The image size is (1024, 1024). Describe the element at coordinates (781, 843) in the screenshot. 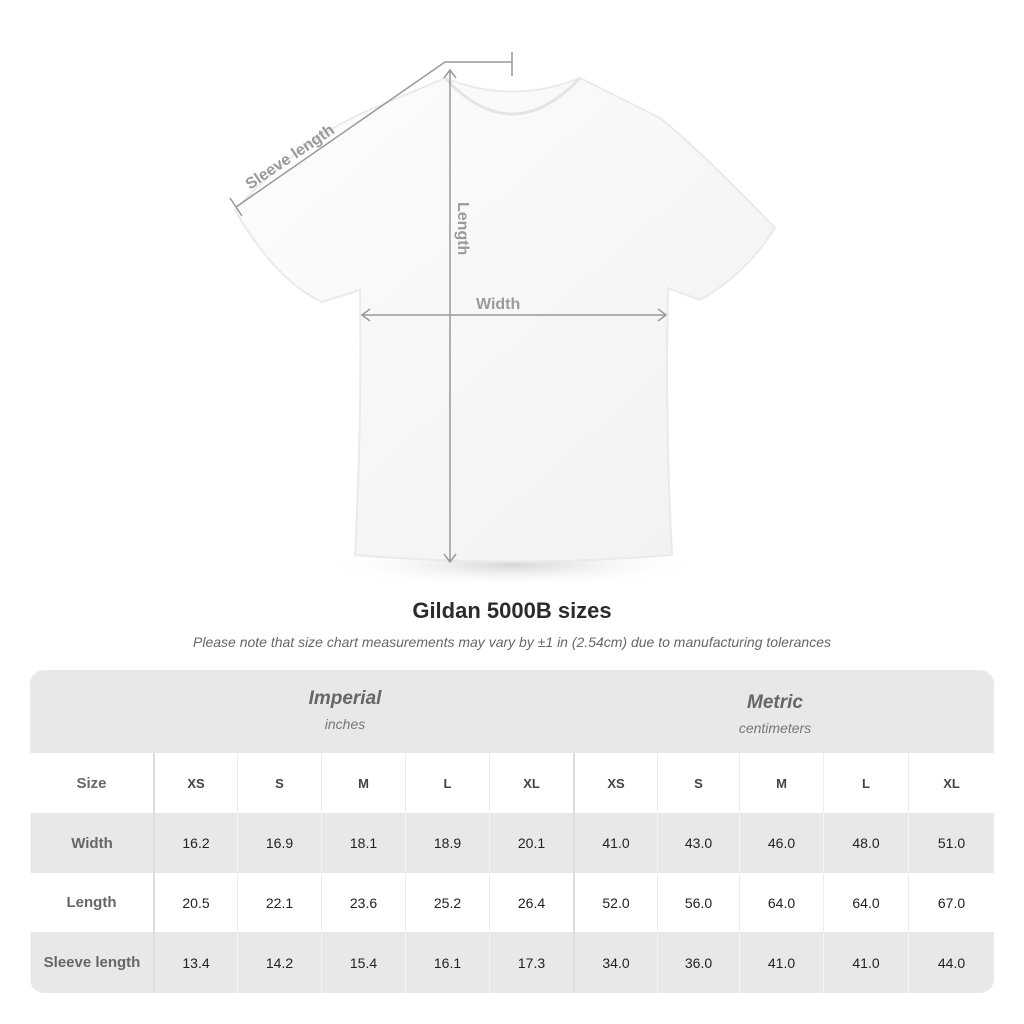

I see `value-cell: 46.0` at that location.